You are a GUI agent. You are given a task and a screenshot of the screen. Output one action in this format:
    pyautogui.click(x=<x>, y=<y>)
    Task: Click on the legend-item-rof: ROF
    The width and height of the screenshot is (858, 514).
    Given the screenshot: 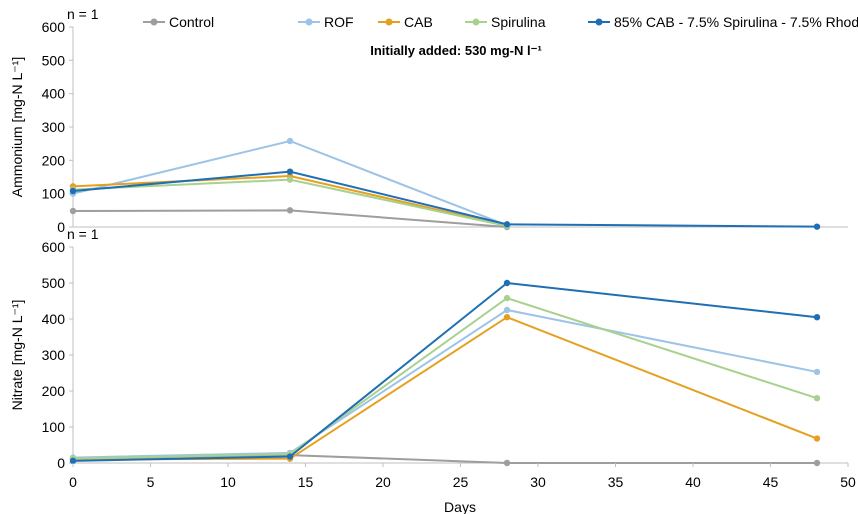 What is the action you would take?
    pyautogui.click(x=326, y=22)
    